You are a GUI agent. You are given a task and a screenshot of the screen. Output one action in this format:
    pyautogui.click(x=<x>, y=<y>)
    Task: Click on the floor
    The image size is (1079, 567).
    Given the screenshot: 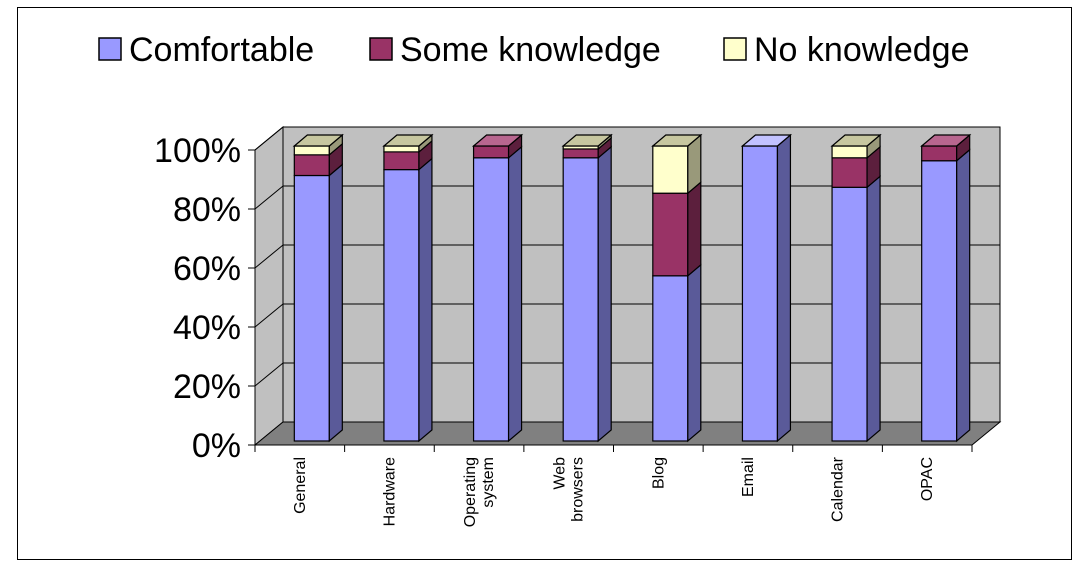 What is the action you would take?
    pyautogui.click(x=627, y=433)
    